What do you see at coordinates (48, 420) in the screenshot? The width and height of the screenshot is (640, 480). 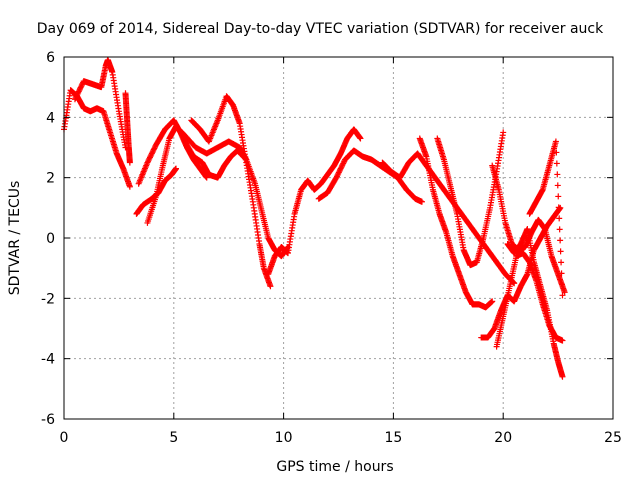 I see `y-tick-label: -6` at bounding box center [48, 420].